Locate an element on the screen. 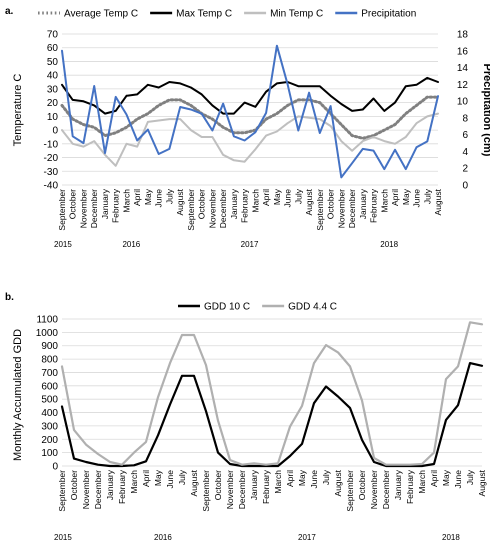 The height and width of the screenshot is (550, 490). series-line-max-temp-c is located at coordinates (250, 95).